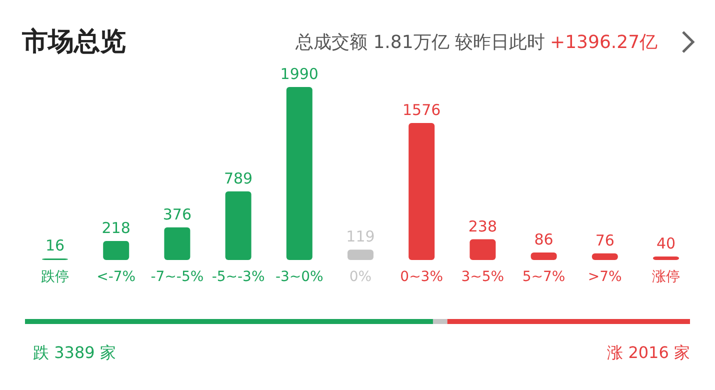 This screenshot has width=715, height=390. I want to click on x-tick-label: >7%, so click(605, 277).